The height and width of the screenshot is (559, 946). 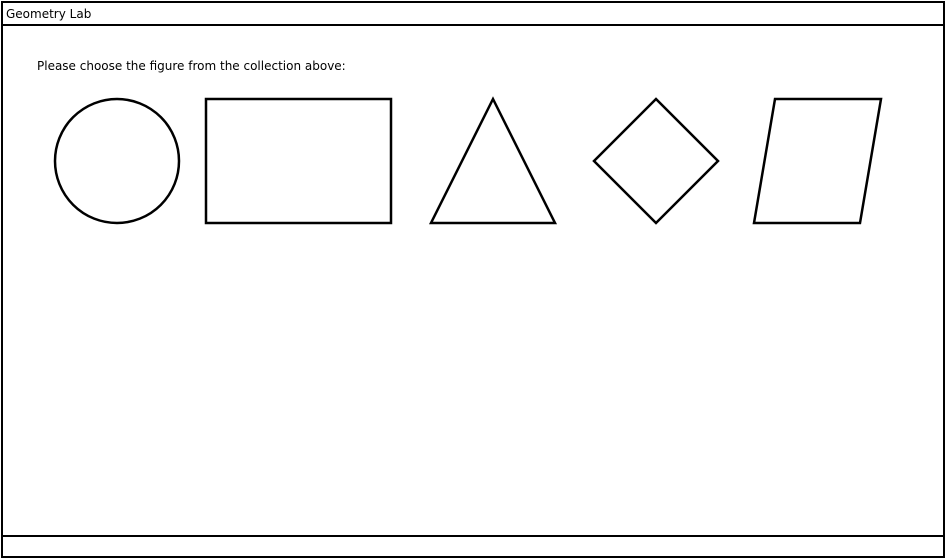 What do you see at coordinates (117, 161) in the screenshot?
I see `circle-shape` at bounding box center [117, 161].